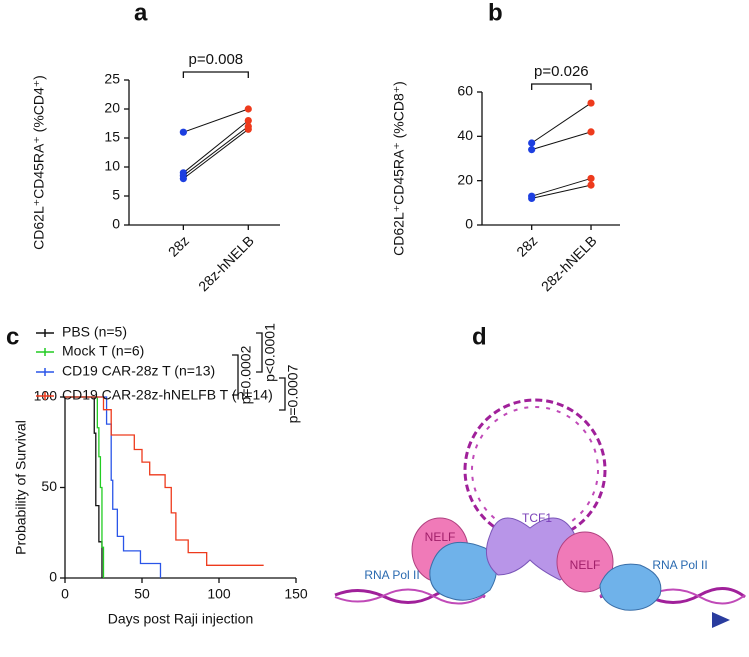 This screenshot has width=749, height=657. I want to click on y-axis-label: CD62L⁺CD45RA⁺ (%CD8⁺), so click(399, 168).